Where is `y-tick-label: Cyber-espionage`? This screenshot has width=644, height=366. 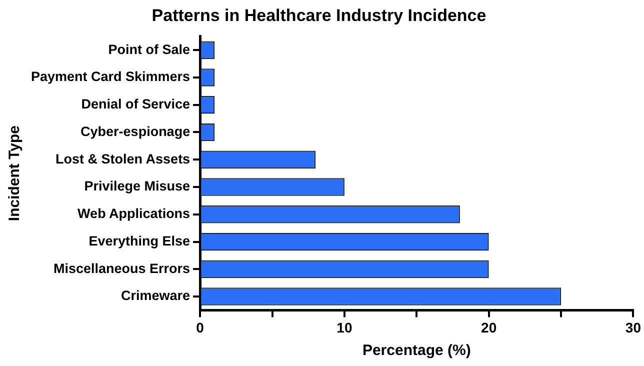
y-tick-label: Cyber-espionage is located at coordinates (135, 131).